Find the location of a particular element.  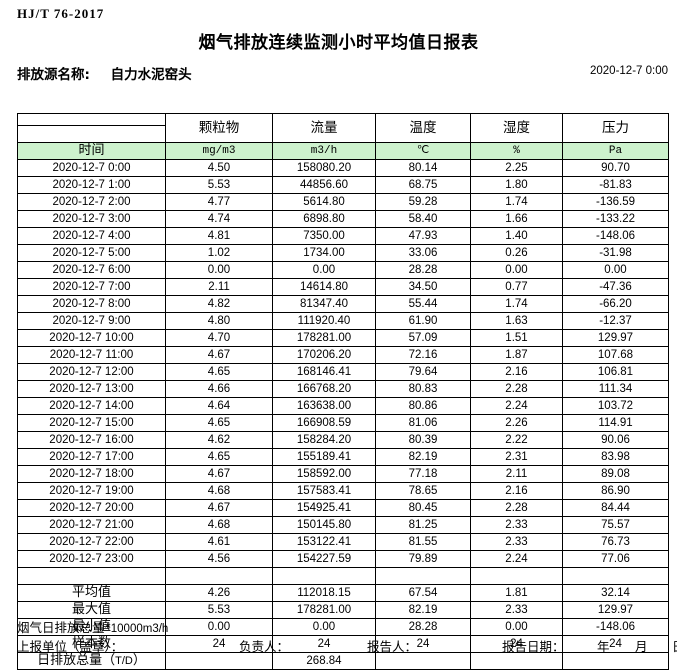

daily-total-label: 日排放总量（T/D） is located at coordinates (91, 661).